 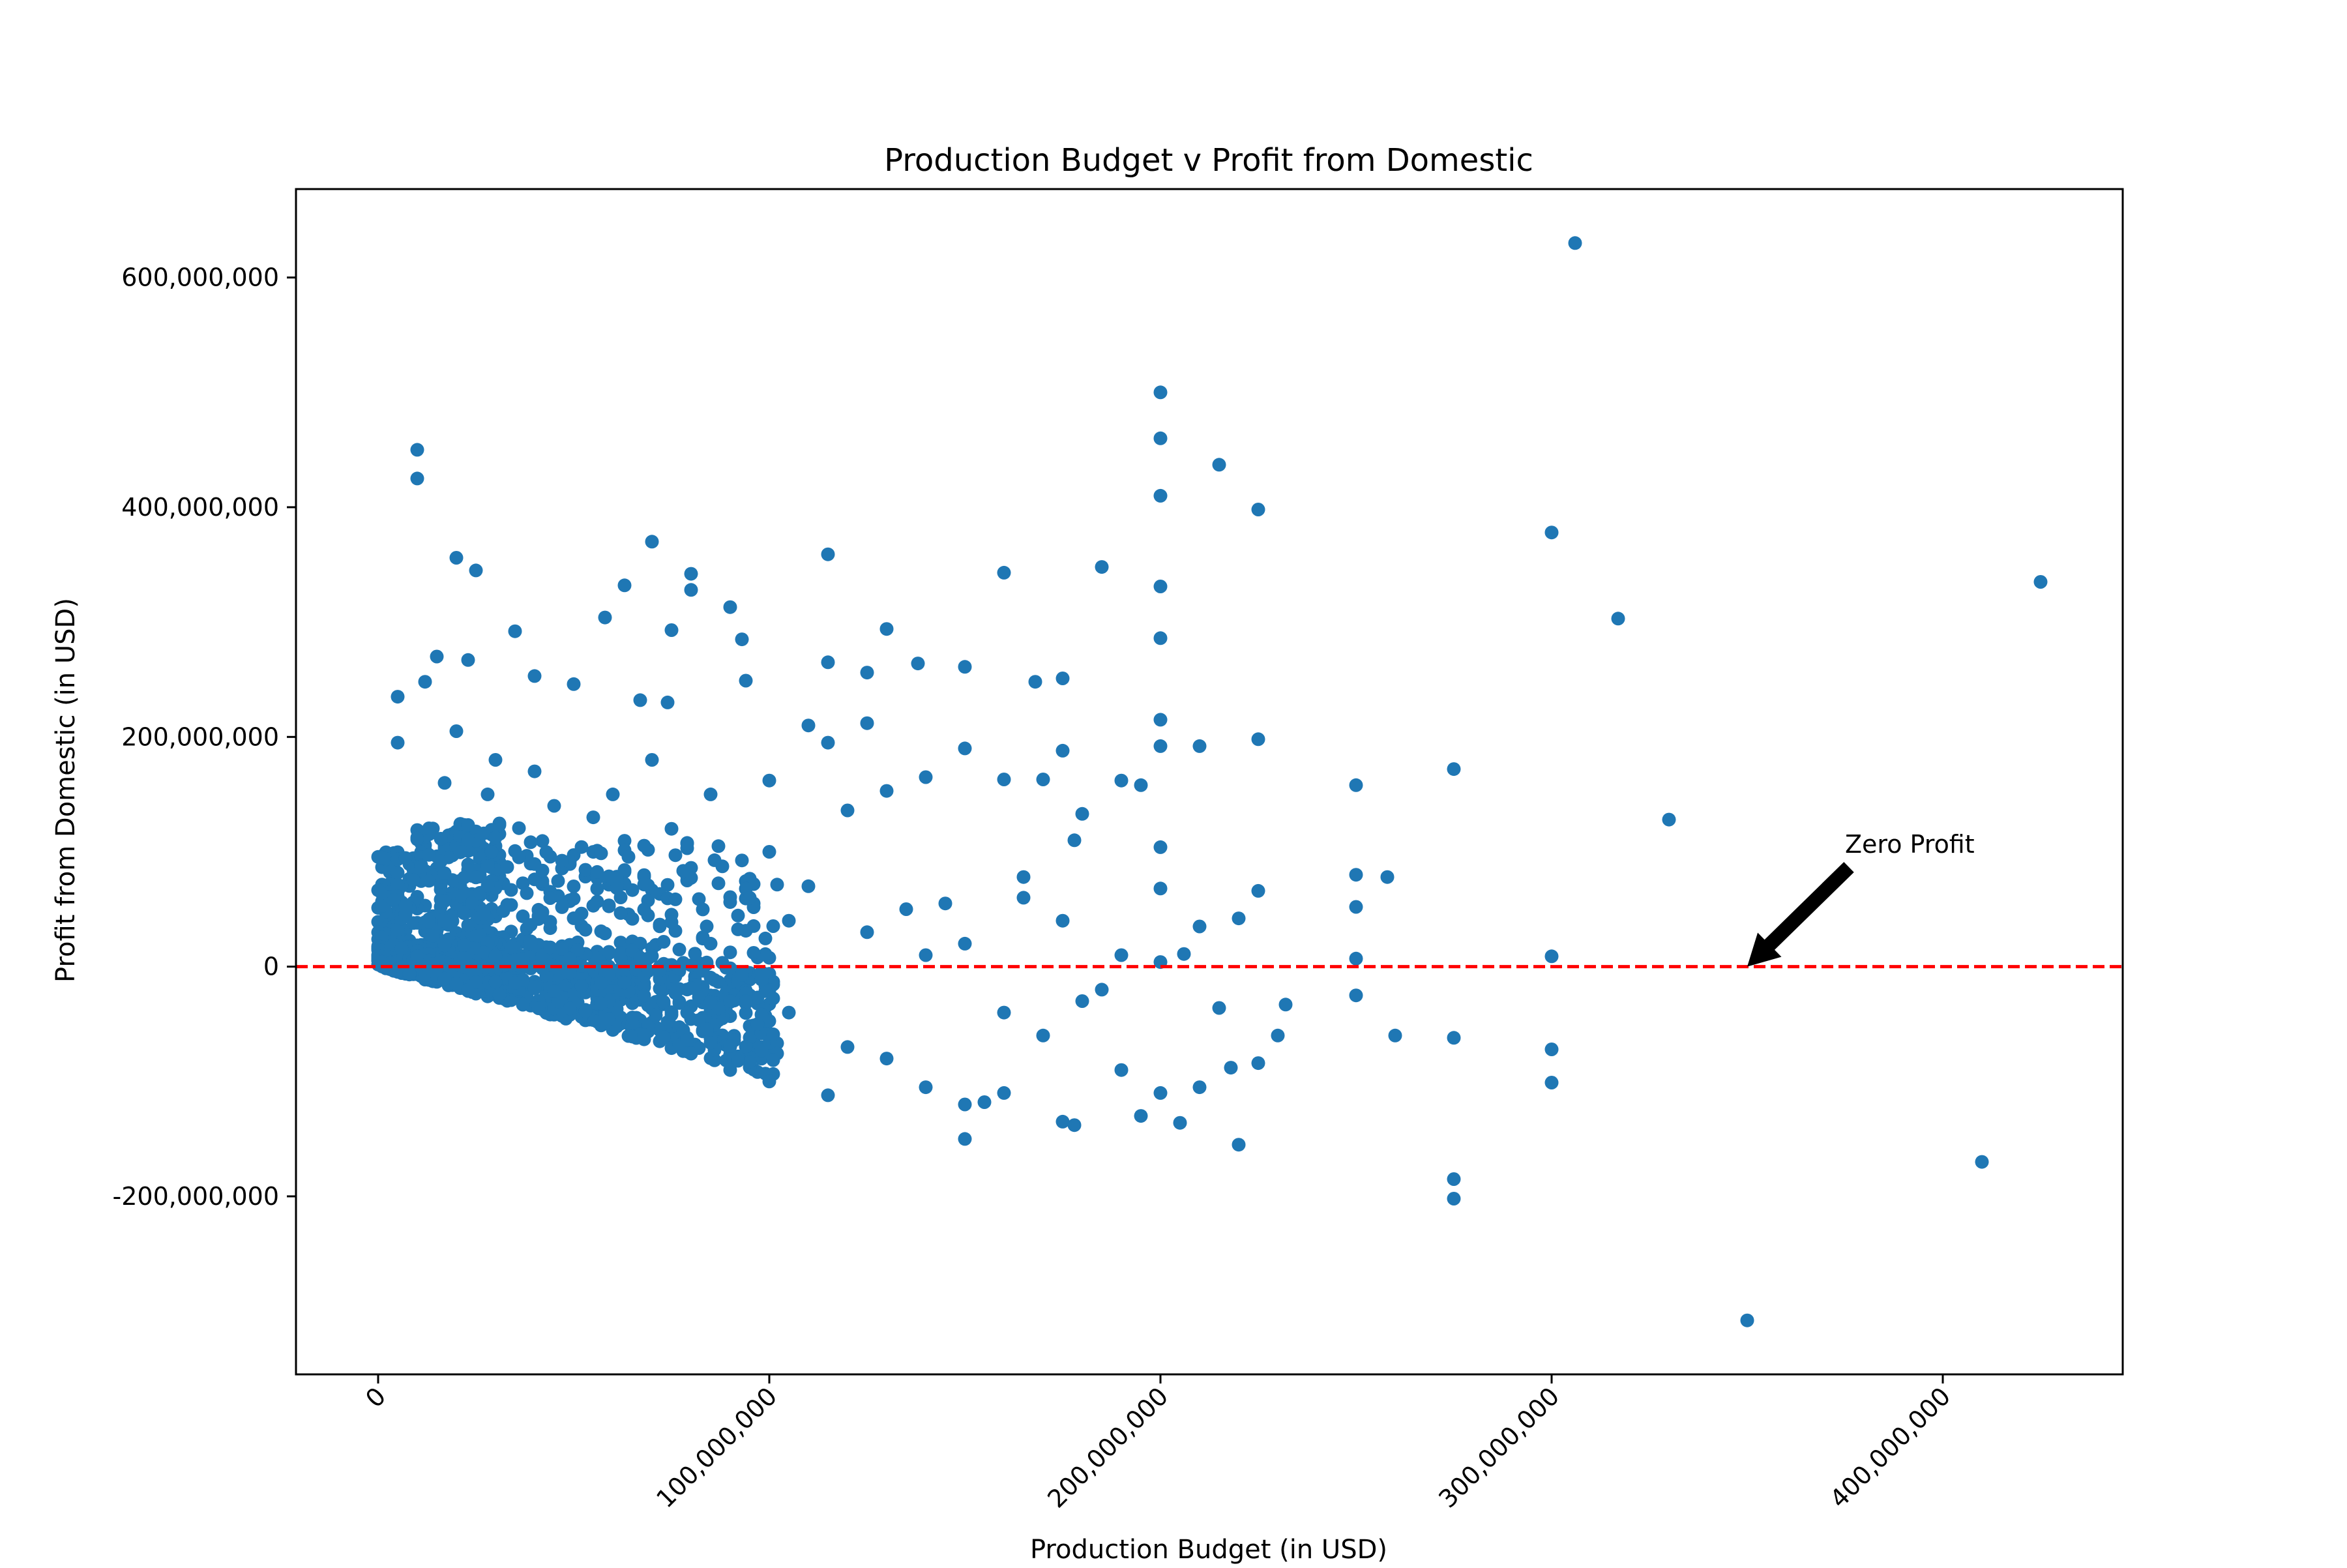 I want to click on x-tick-label: 0, so click(x=375, y=1397).